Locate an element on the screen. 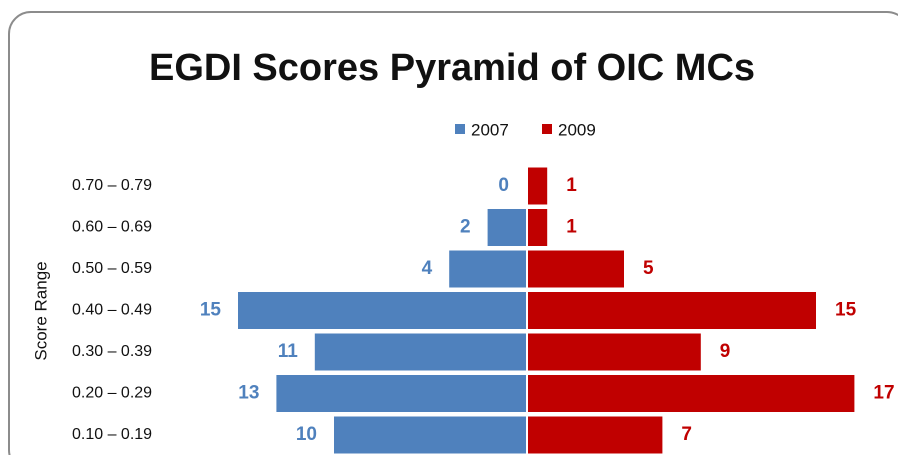  category-label: 0.10 – 0.19 is located at coordinates (112, 434).